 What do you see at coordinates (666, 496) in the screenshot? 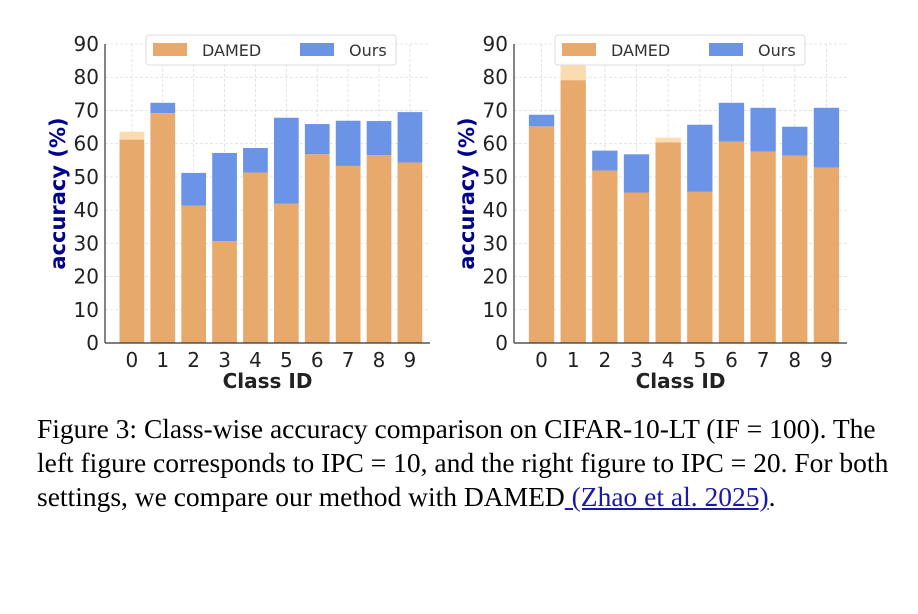
I see `citation-link: (Zhao et al. 2025)` at bounding box center [666, 496].